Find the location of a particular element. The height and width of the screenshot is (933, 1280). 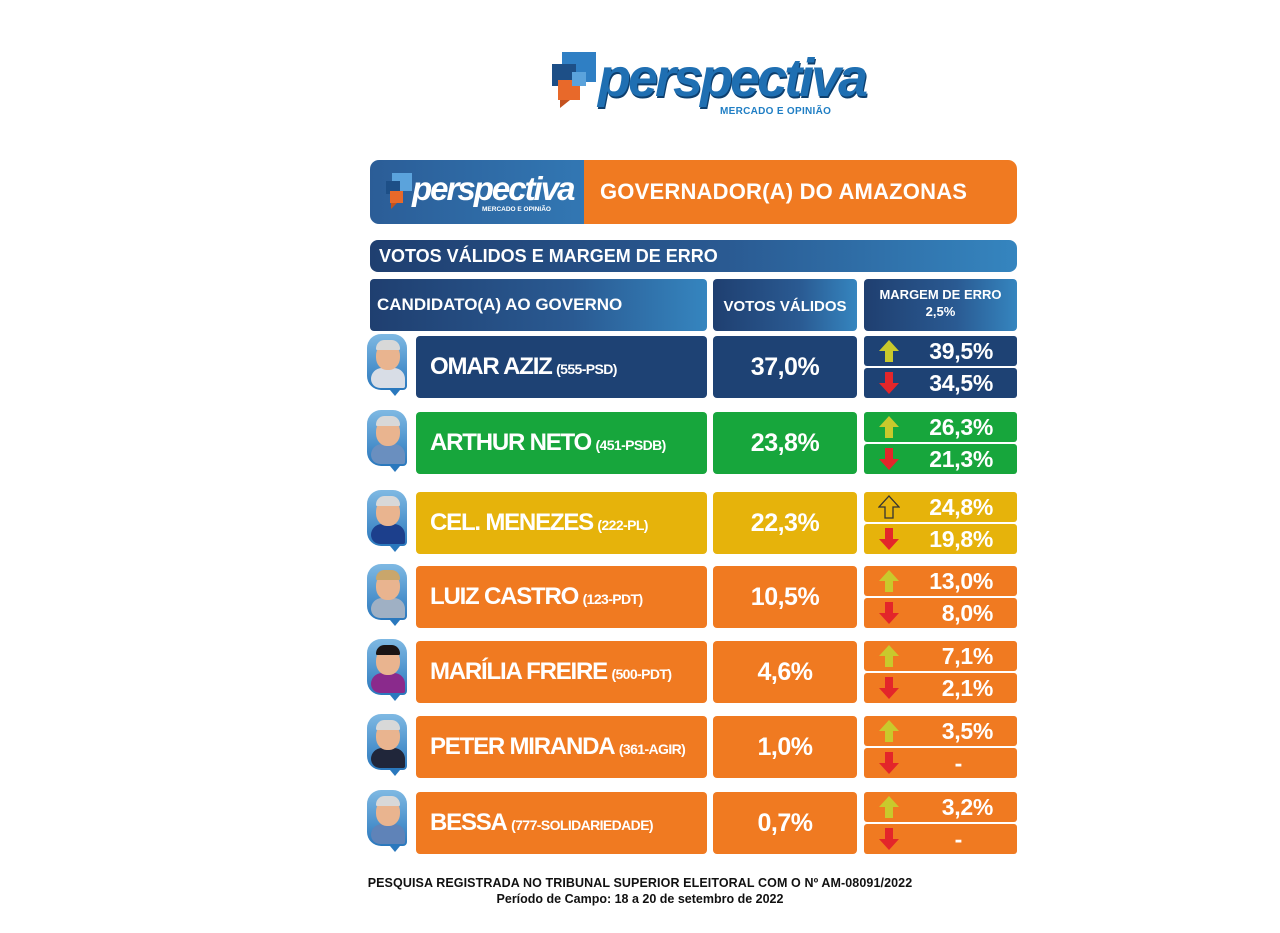

candidate-name-cell: OMAR AZIZ (555-PSD) is located at coordinates (561, 367).